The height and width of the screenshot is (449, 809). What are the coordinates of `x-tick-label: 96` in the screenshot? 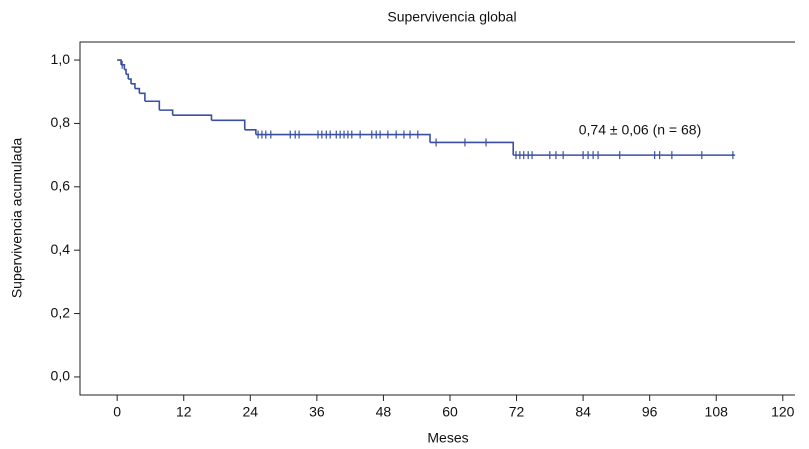 It's located at (650, 412).